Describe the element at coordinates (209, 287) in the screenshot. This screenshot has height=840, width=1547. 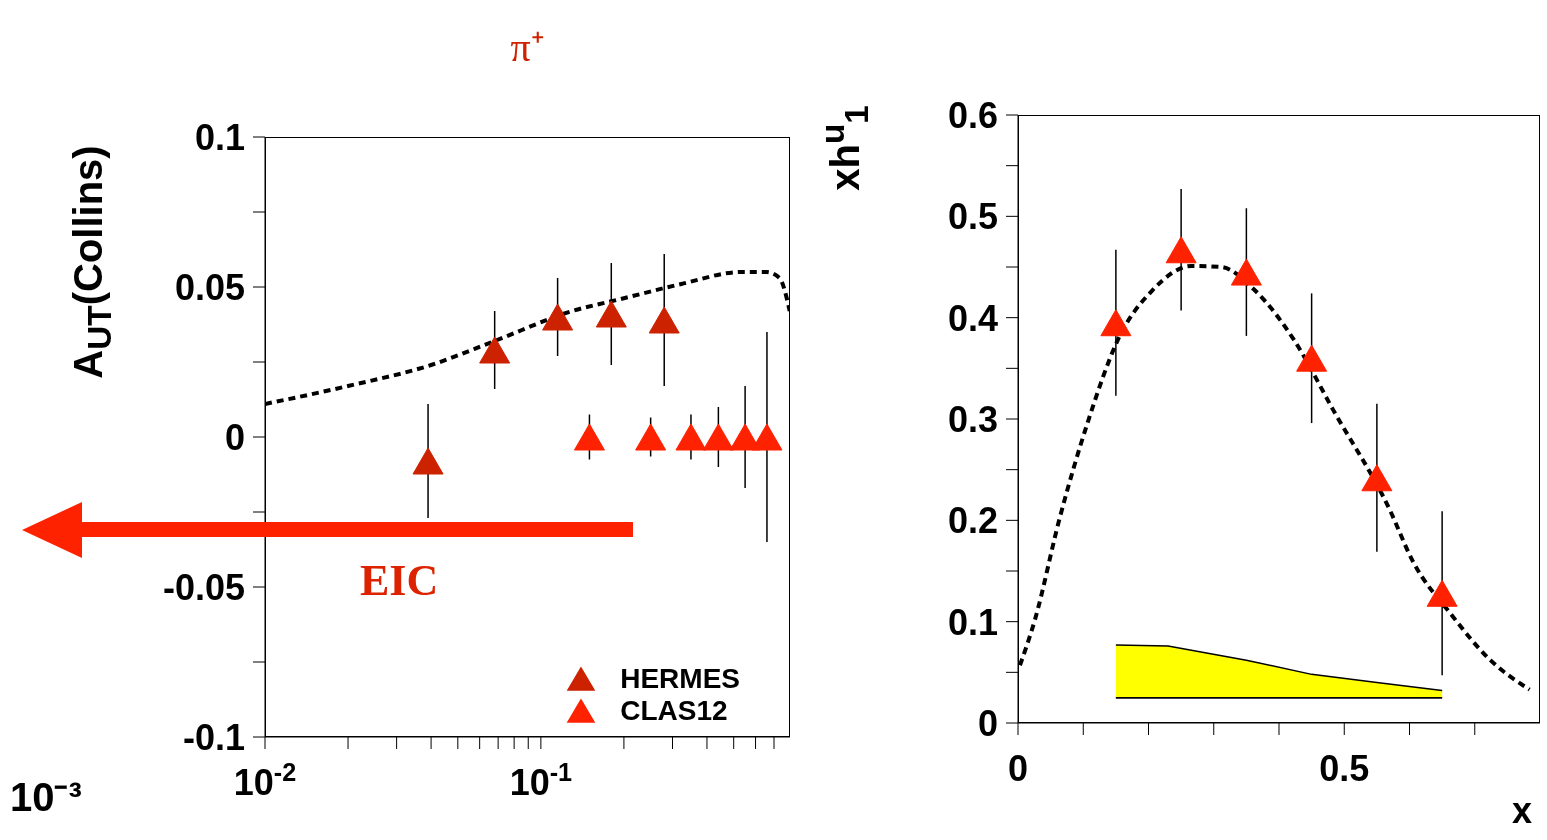
I see `y-tick-label: 0.05` at that location.